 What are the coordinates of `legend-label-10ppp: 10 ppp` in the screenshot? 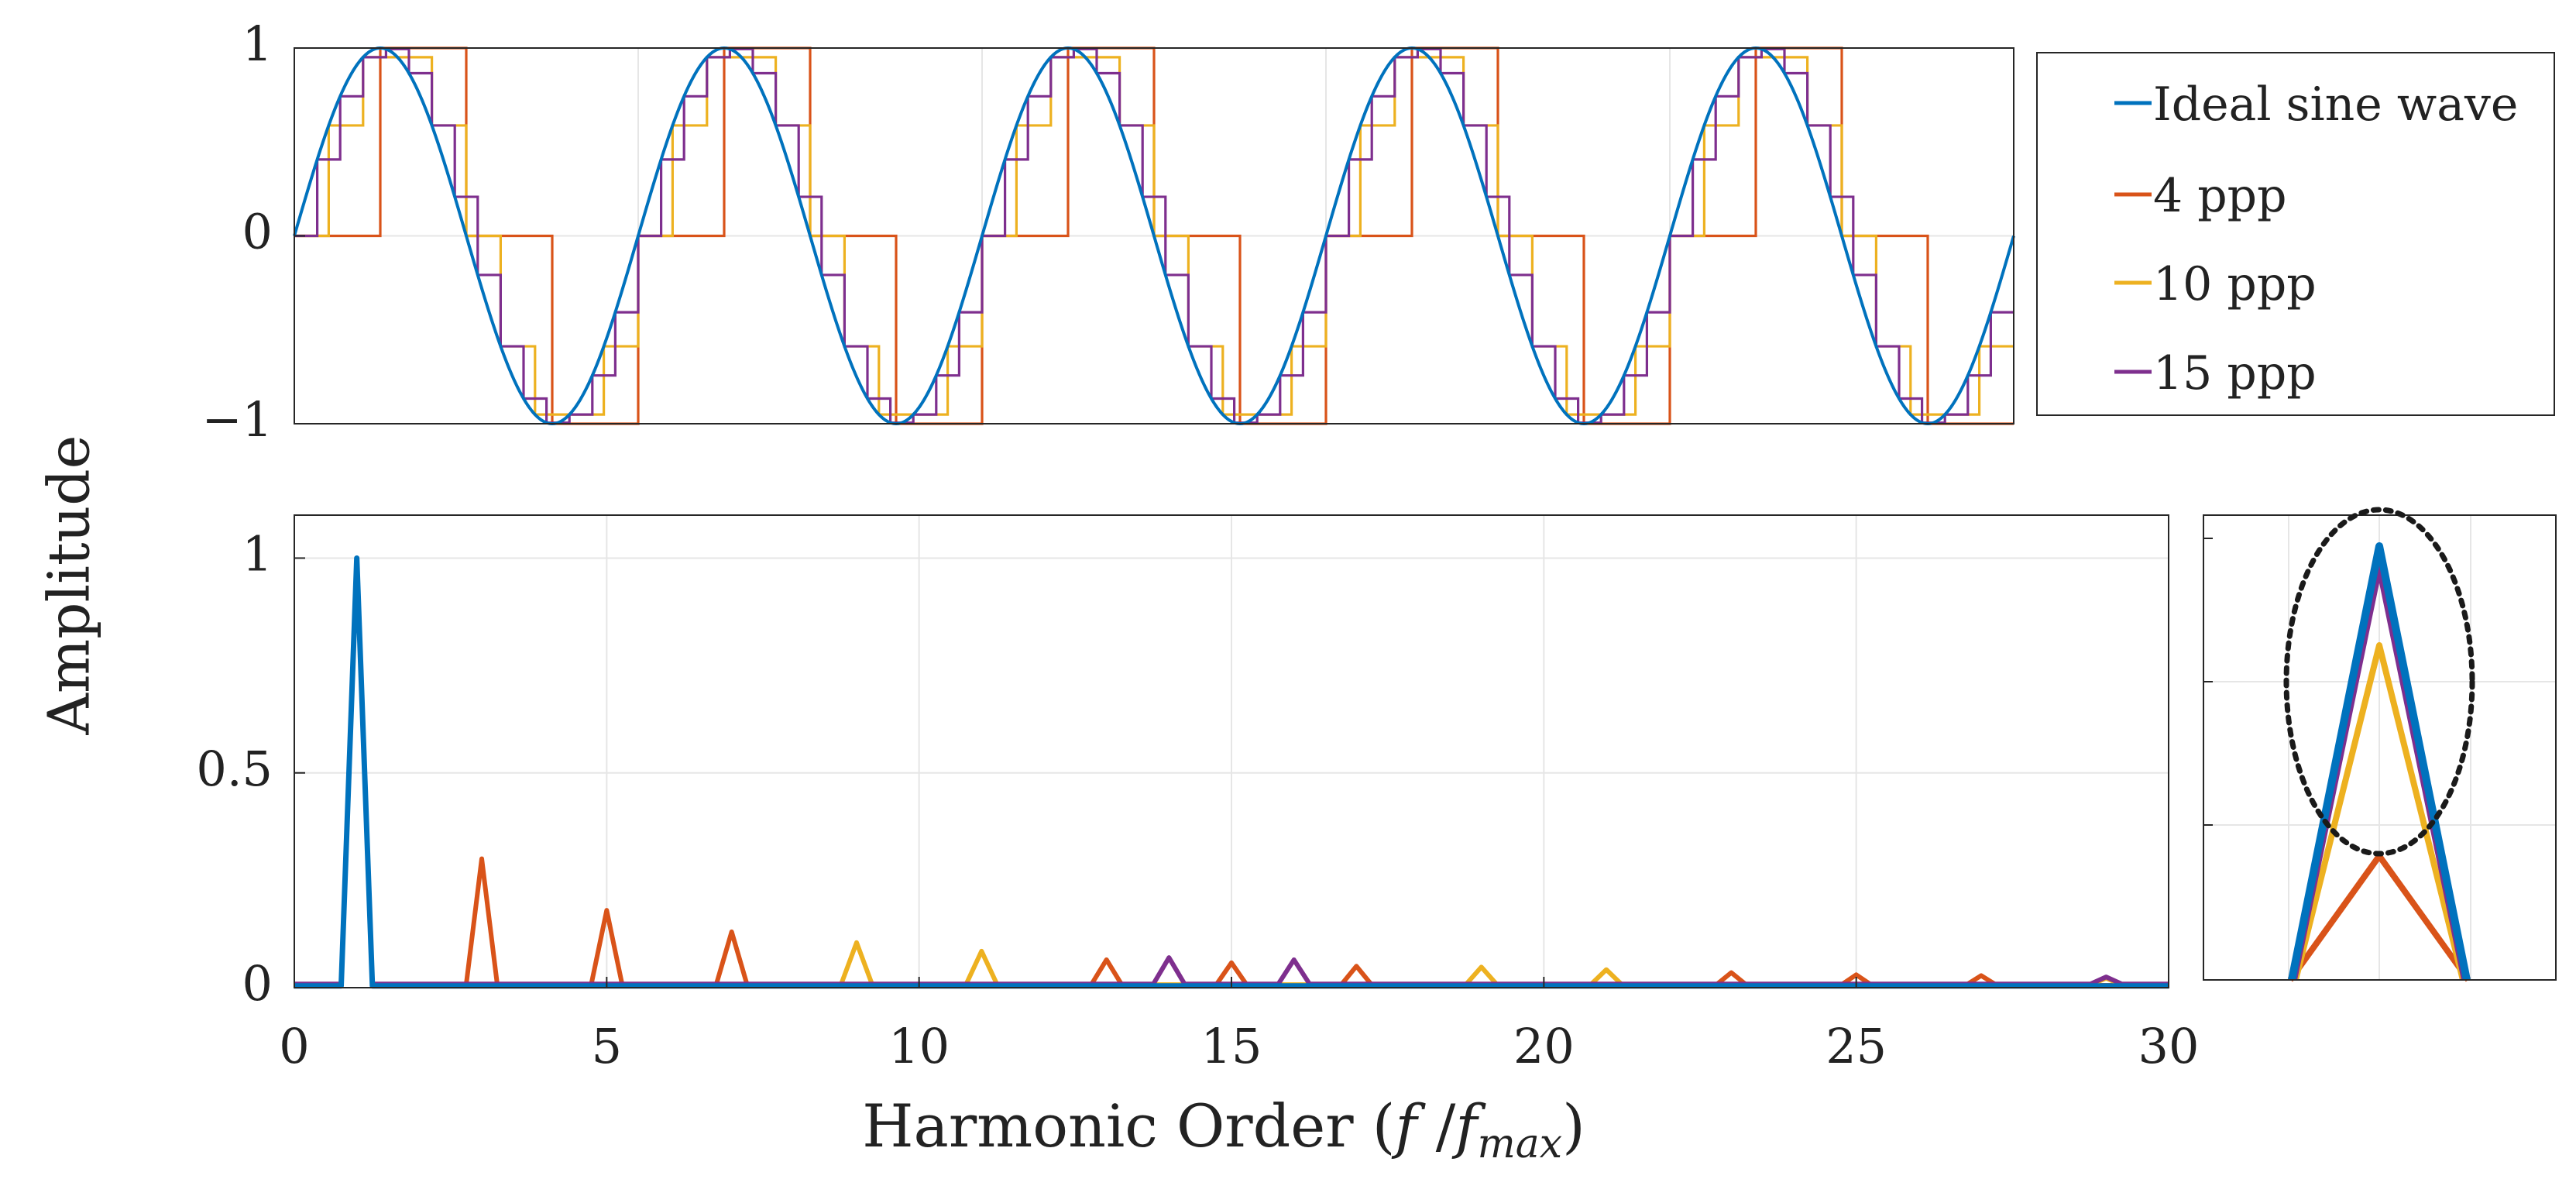 It's located at (2235, 284).